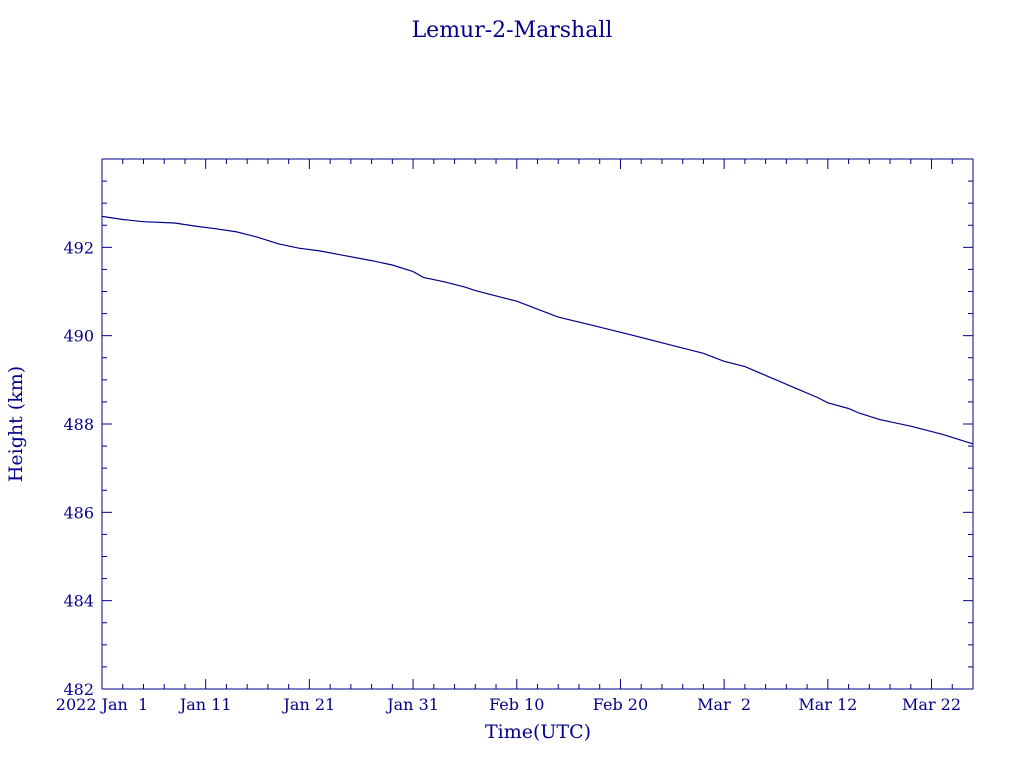 The width and height of the screenshot is (1024, 768). Describe the element at coordinates (78, 336) in the screenshot. I see `y-tick-label: 490` at that location.